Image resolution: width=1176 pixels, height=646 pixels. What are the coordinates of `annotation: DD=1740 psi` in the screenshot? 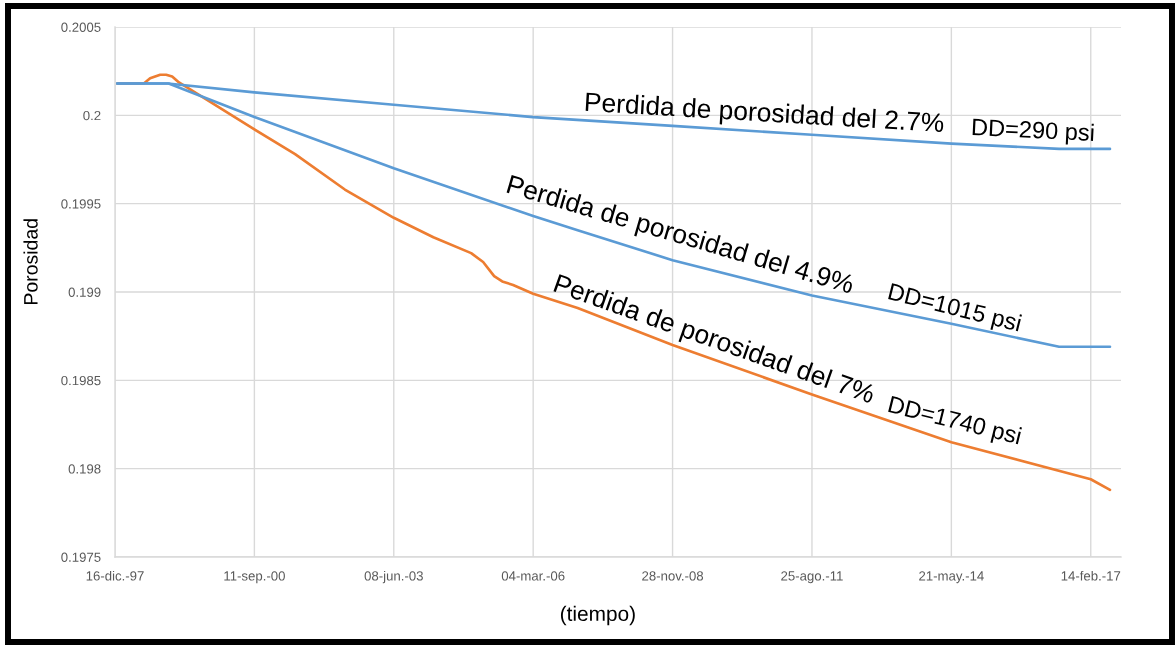 It's located at (954, 422).